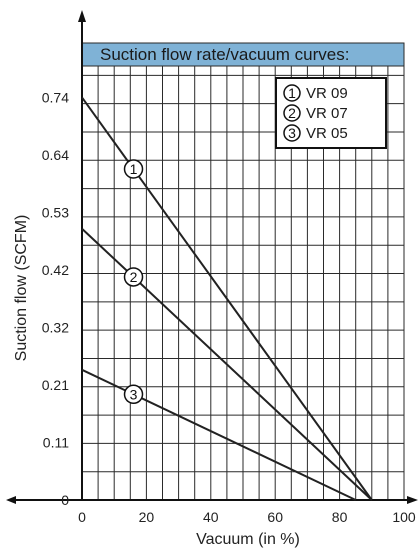  What do you see at coordinates (404, 517) in the screenshot?
I see `x-tick-label: 100` at bounding box center [404, 517].